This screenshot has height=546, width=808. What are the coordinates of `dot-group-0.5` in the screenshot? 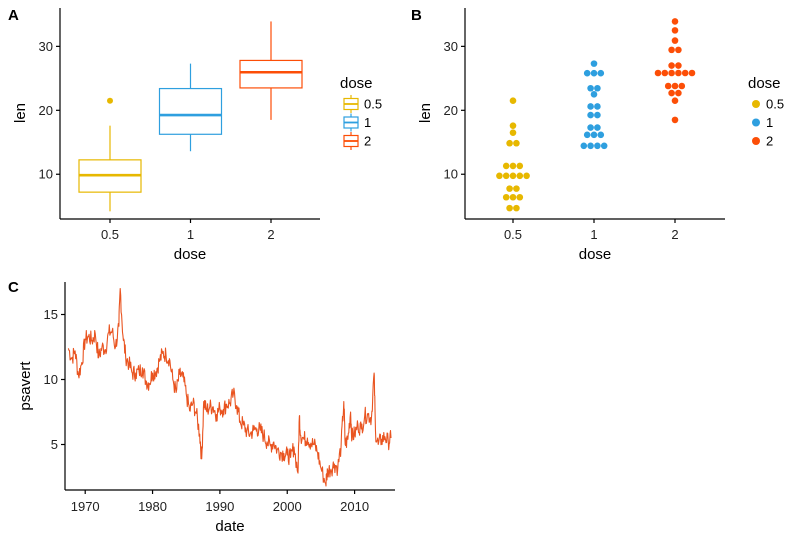 It's located at (513, 154).